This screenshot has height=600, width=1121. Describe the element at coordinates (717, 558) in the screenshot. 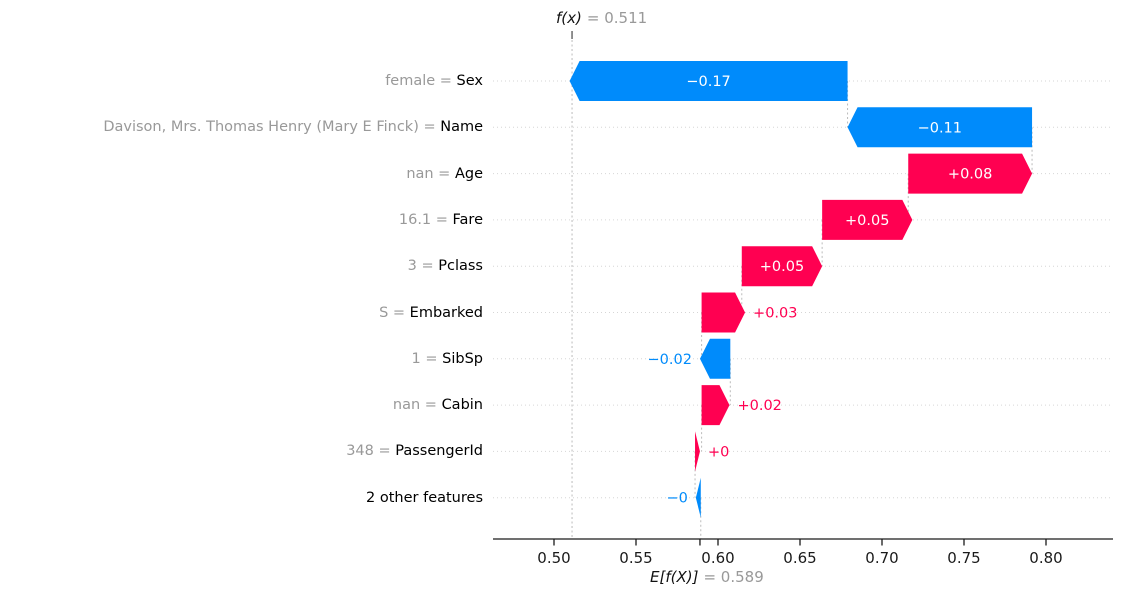

I see `tick-label: 0.60` at that location.